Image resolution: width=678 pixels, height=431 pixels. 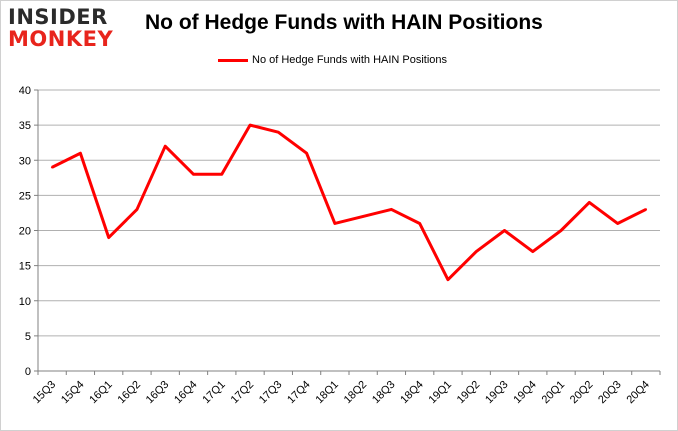 What do you see at coordinates (214, 393) in the screenshot?
I see `x-tick-label: 17Q1` at bounding box center [214, 393].